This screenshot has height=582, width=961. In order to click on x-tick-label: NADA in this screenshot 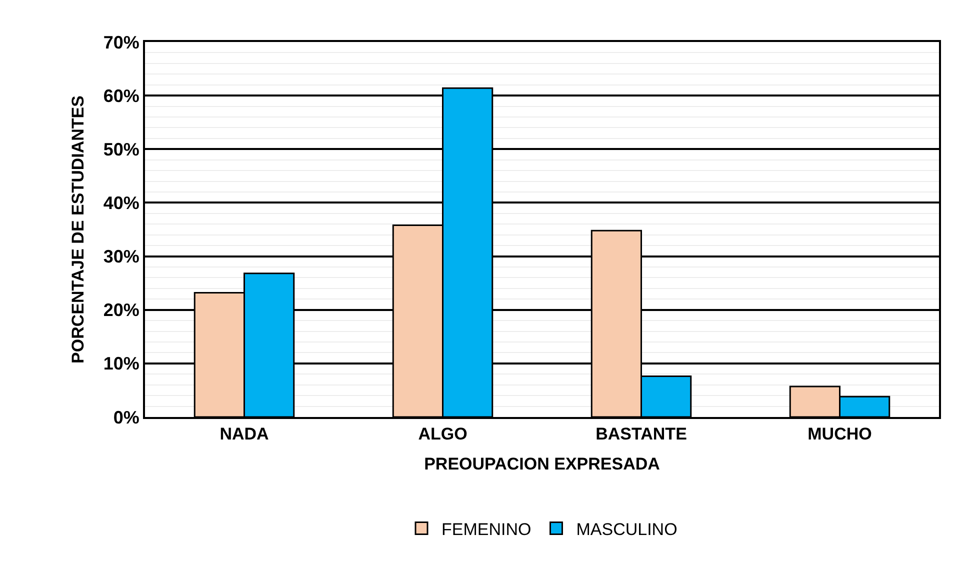, I will do `click(244, 434)`.